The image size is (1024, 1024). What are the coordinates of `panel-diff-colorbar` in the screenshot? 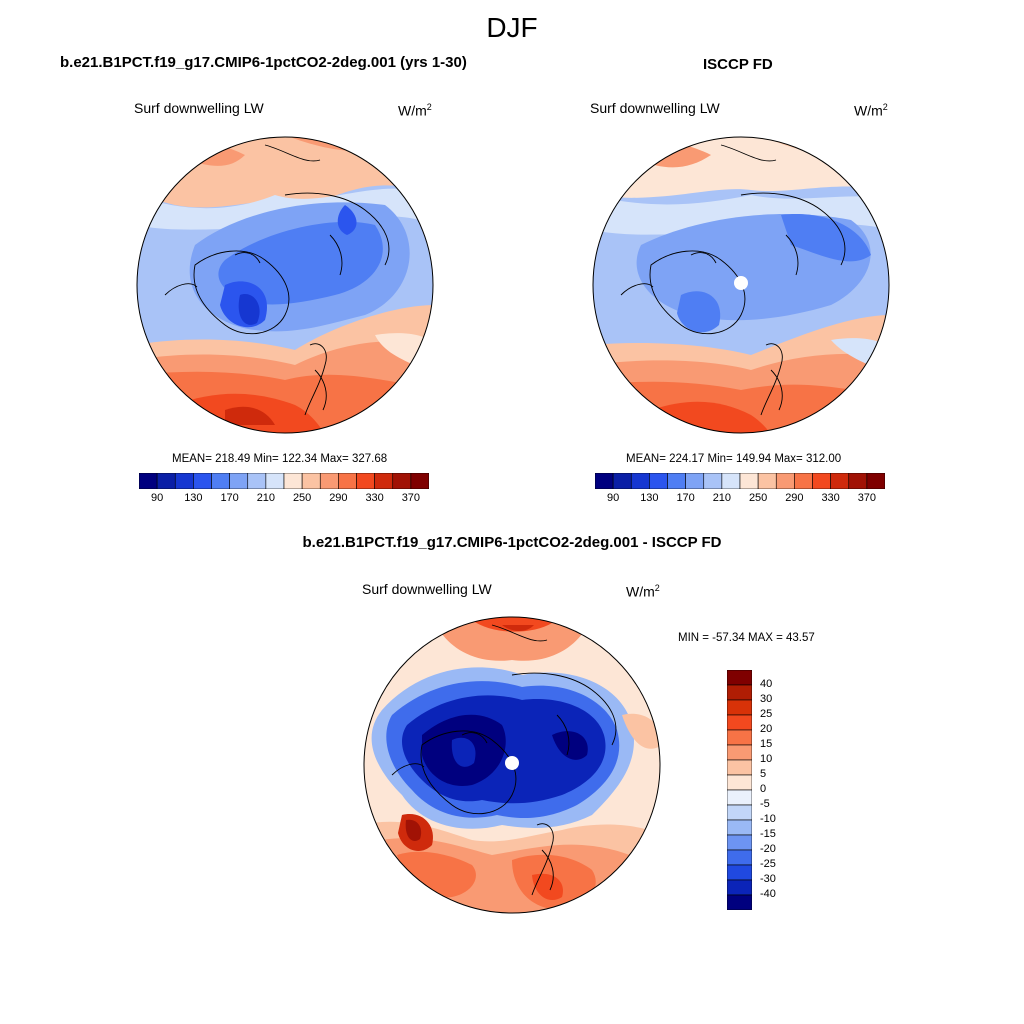 It's located at (739, 790).